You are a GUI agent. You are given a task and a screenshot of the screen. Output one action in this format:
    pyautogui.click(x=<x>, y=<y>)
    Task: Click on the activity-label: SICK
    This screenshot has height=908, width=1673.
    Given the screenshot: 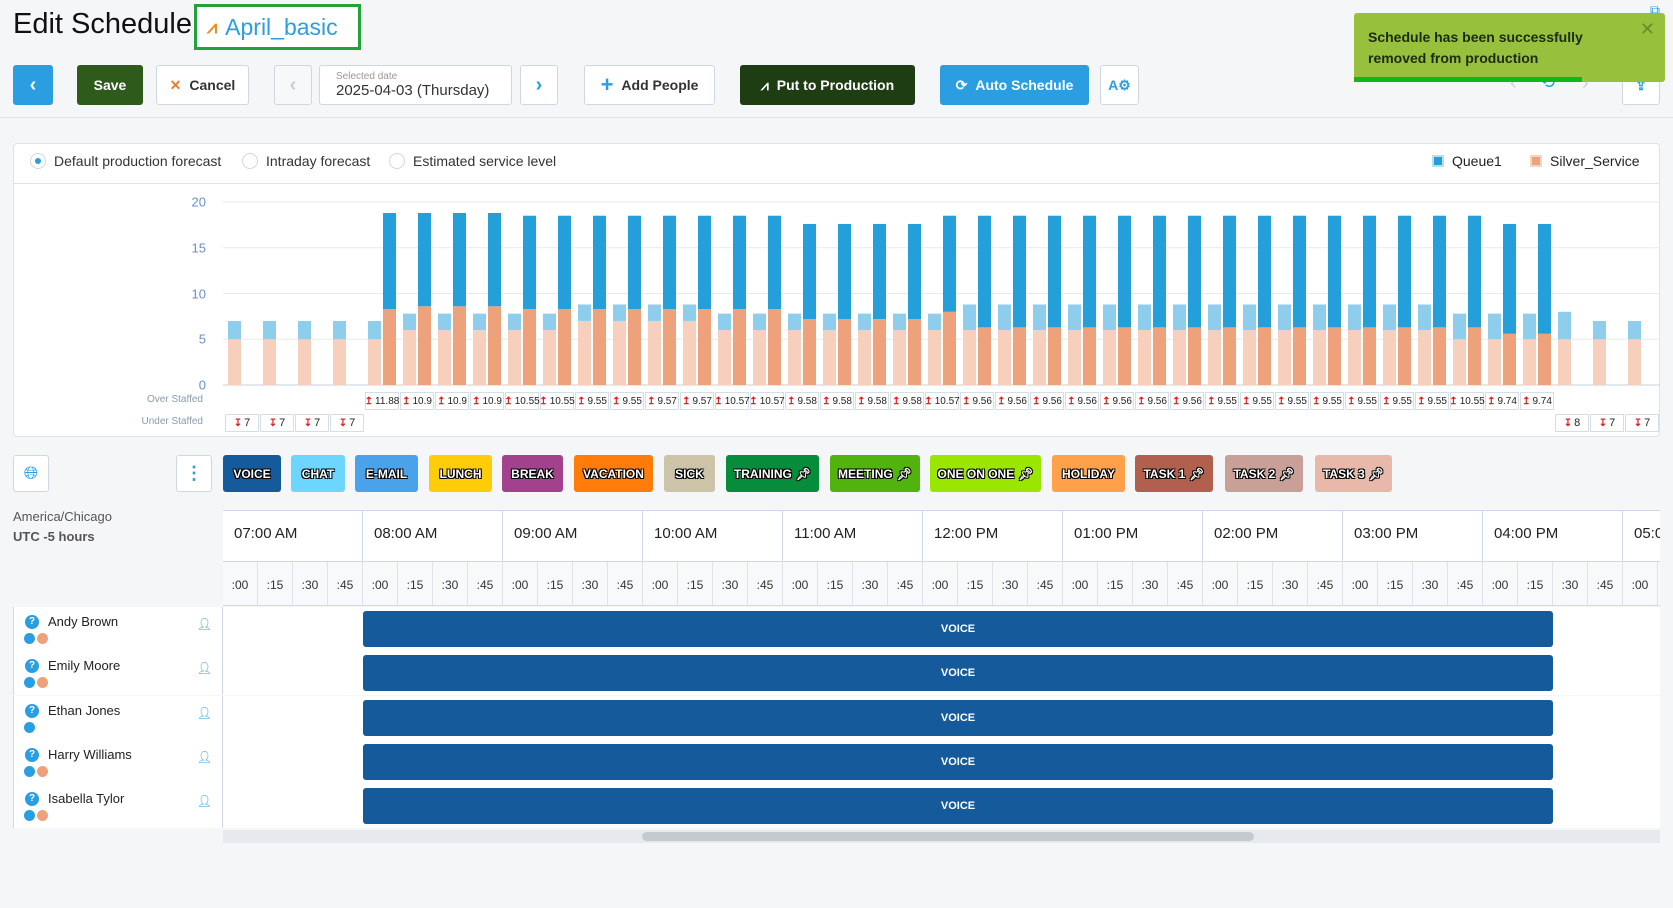 What is the action you would take?
    pyautogui.click(x=689, y=473)
    